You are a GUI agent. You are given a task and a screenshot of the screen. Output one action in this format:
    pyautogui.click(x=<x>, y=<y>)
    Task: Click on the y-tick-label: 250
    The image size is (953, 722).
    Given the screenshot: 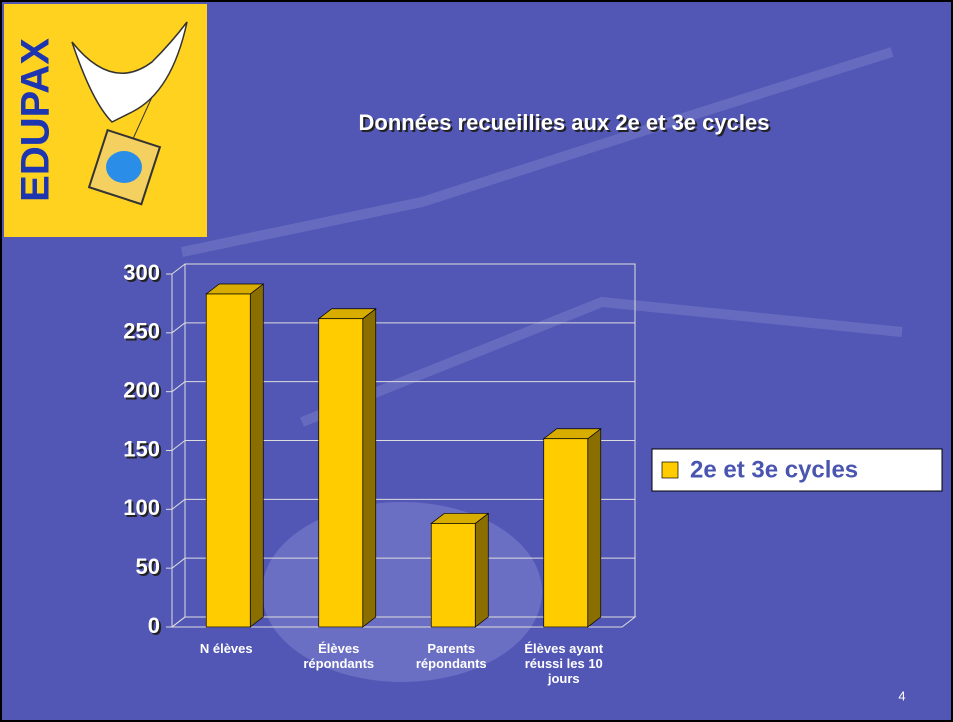 What is the action you would take?
    pyautogui.click(x=141, y=331)
    